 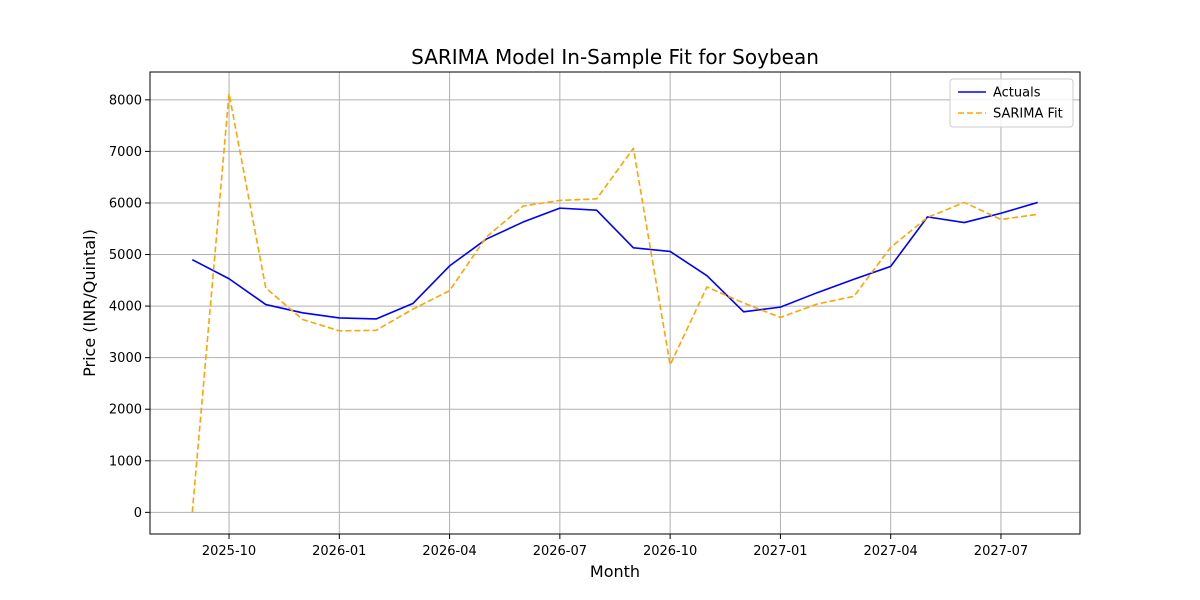 I want to click on legend-box, so click(x=1011, y=103).